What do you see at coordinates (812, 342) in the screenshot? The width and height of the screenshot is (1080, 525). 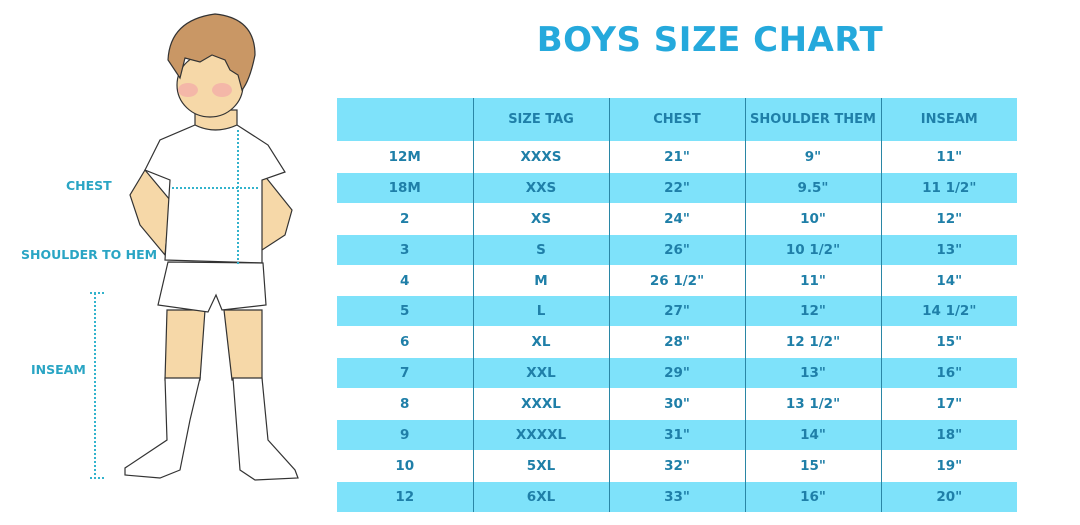 I see `cell-shoulder-hem: 12 1/2"` at bounding box center [812, 342].